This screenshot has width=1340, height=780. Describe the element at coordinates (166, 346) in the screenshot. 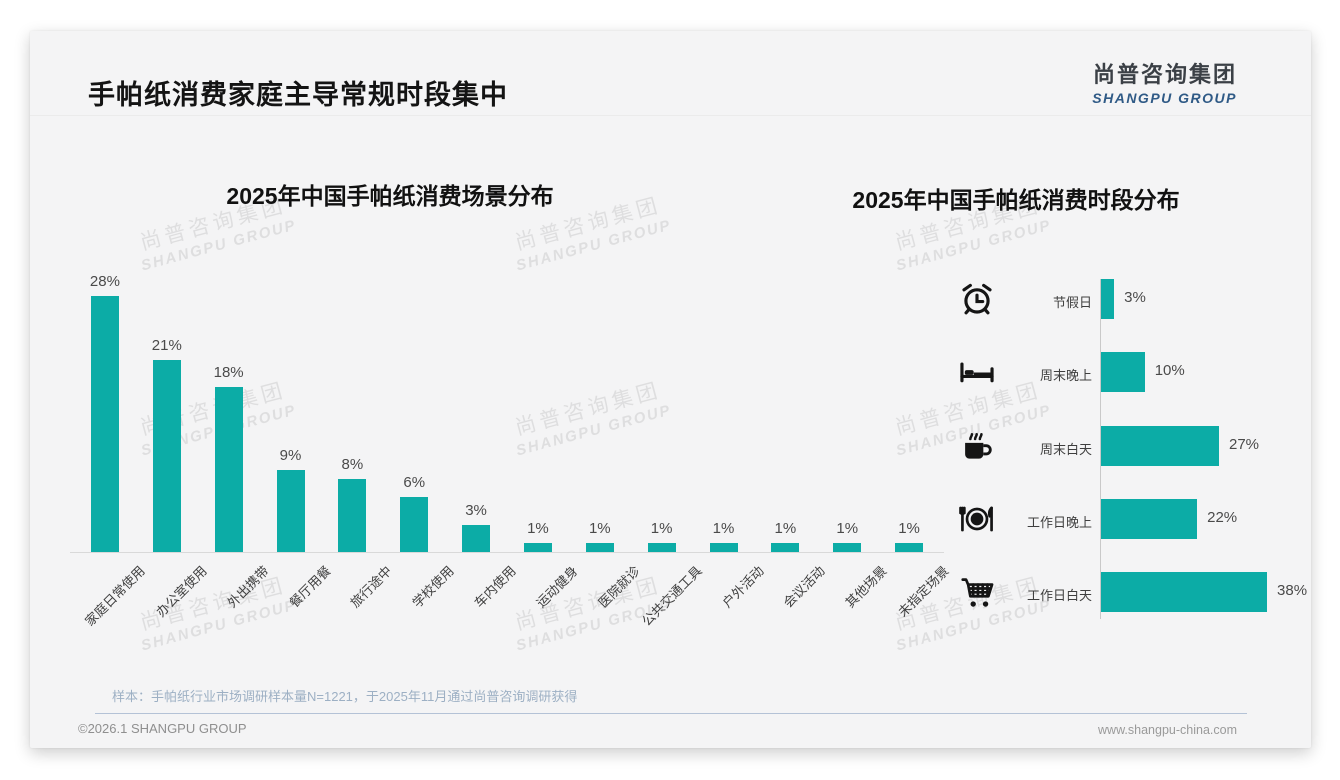

I see `bar-value-label: 21%` at that location.